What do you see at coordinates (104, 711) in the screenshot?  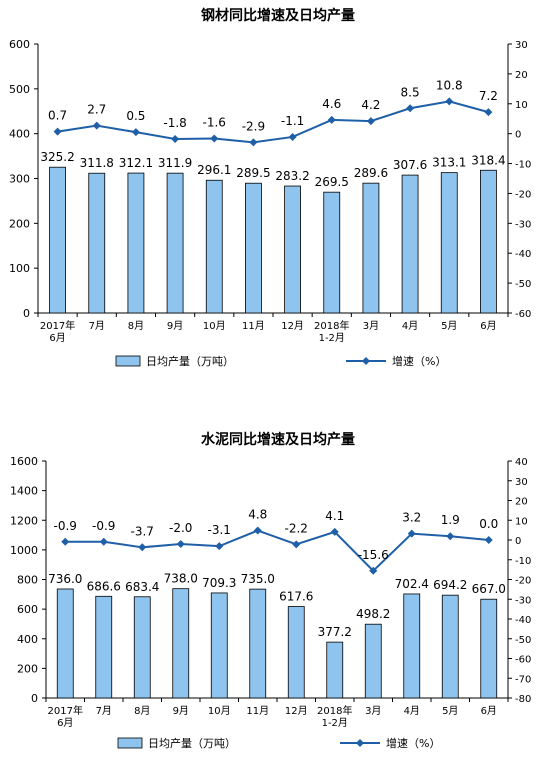 I see `cement-x-tick-label: 7月` at bounding box center [104, 711].